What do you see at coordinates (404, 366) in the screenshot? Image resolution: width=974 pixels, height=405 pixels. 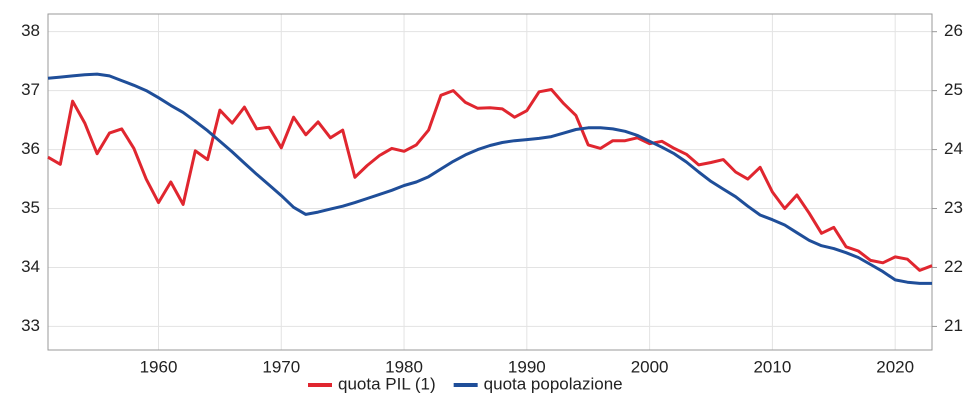 I see `x-tick-label: 1980` at bounding box center [404, 366].